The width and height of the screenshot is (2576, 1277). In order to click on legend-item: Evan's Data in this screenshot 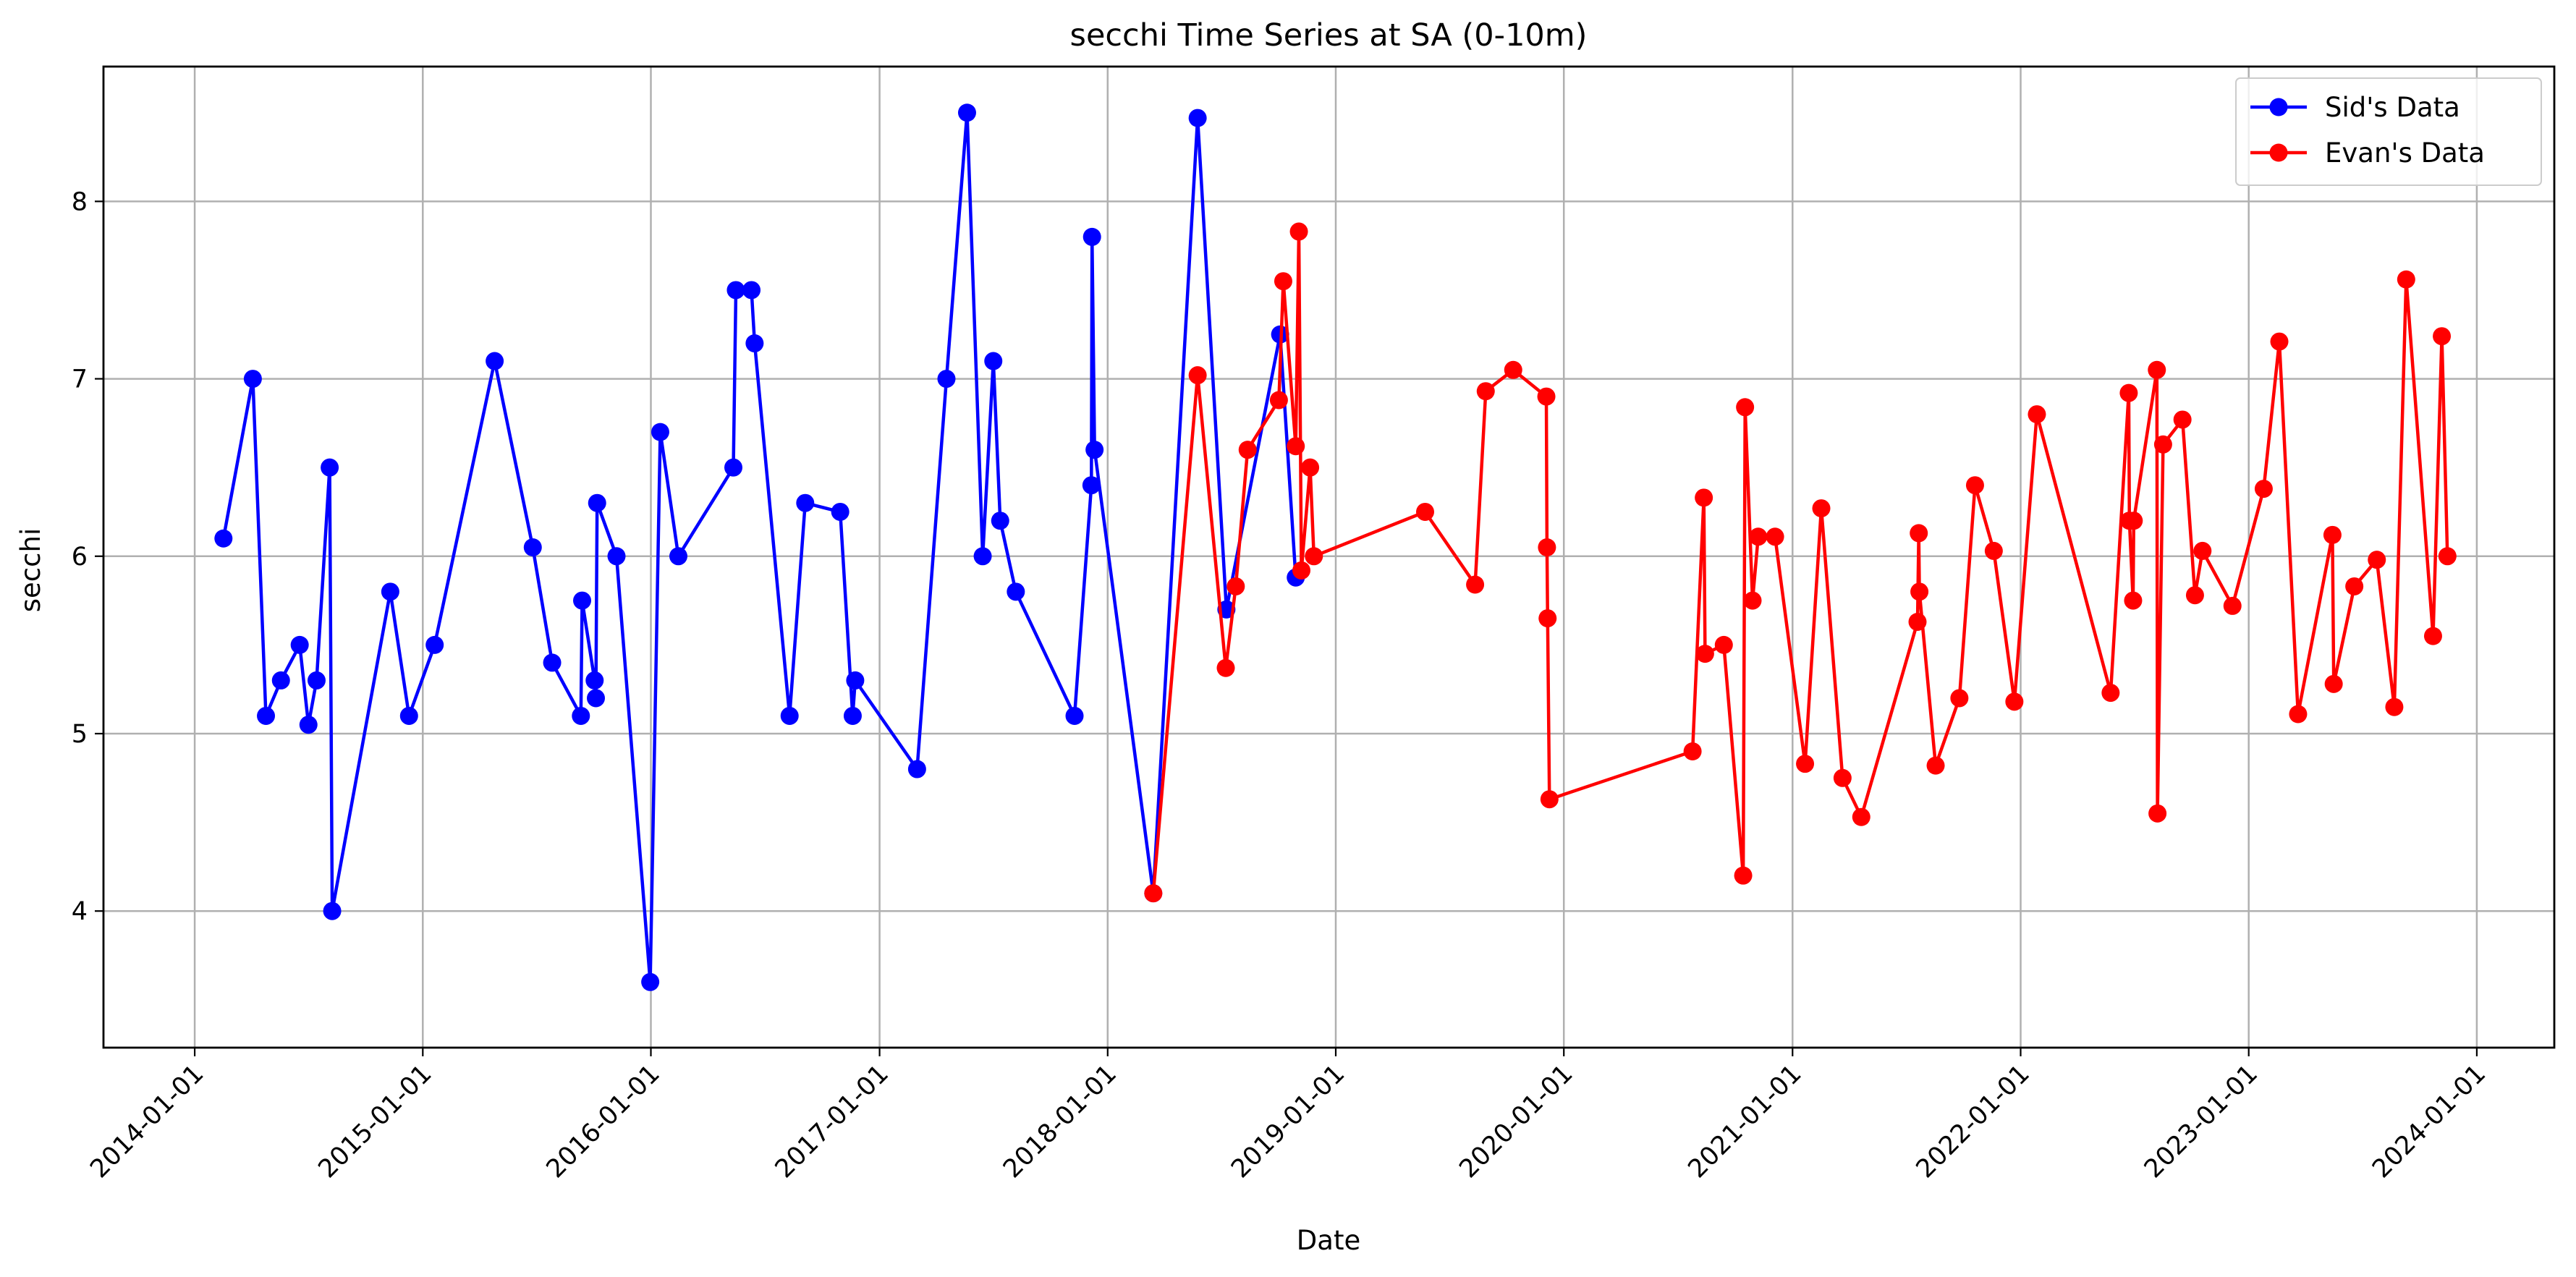, I will do `click(2367, 153)`.